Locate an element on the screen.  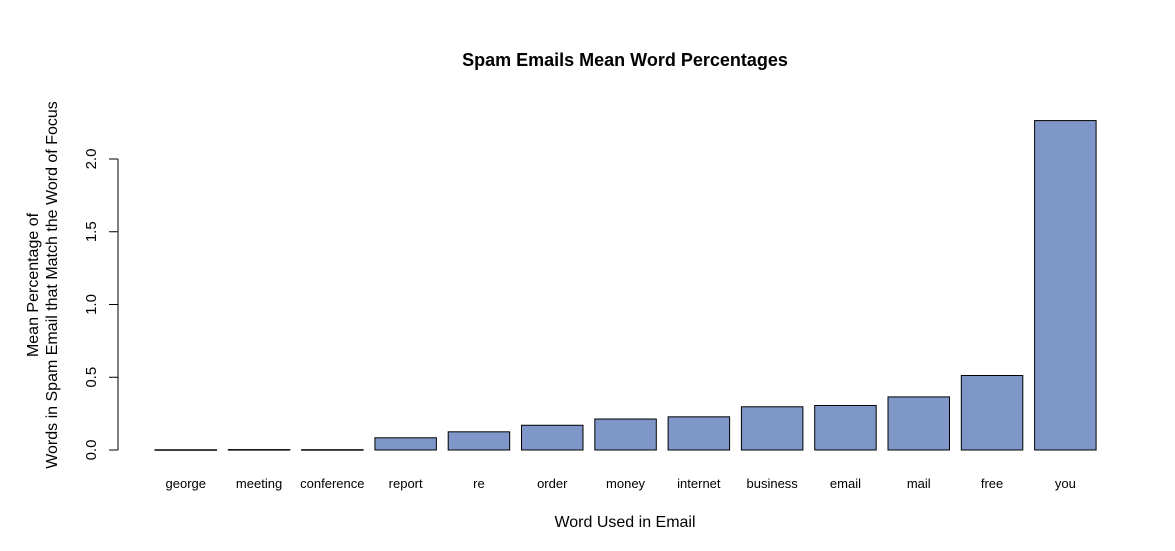
bar-re is located at coordinates (479, 441).